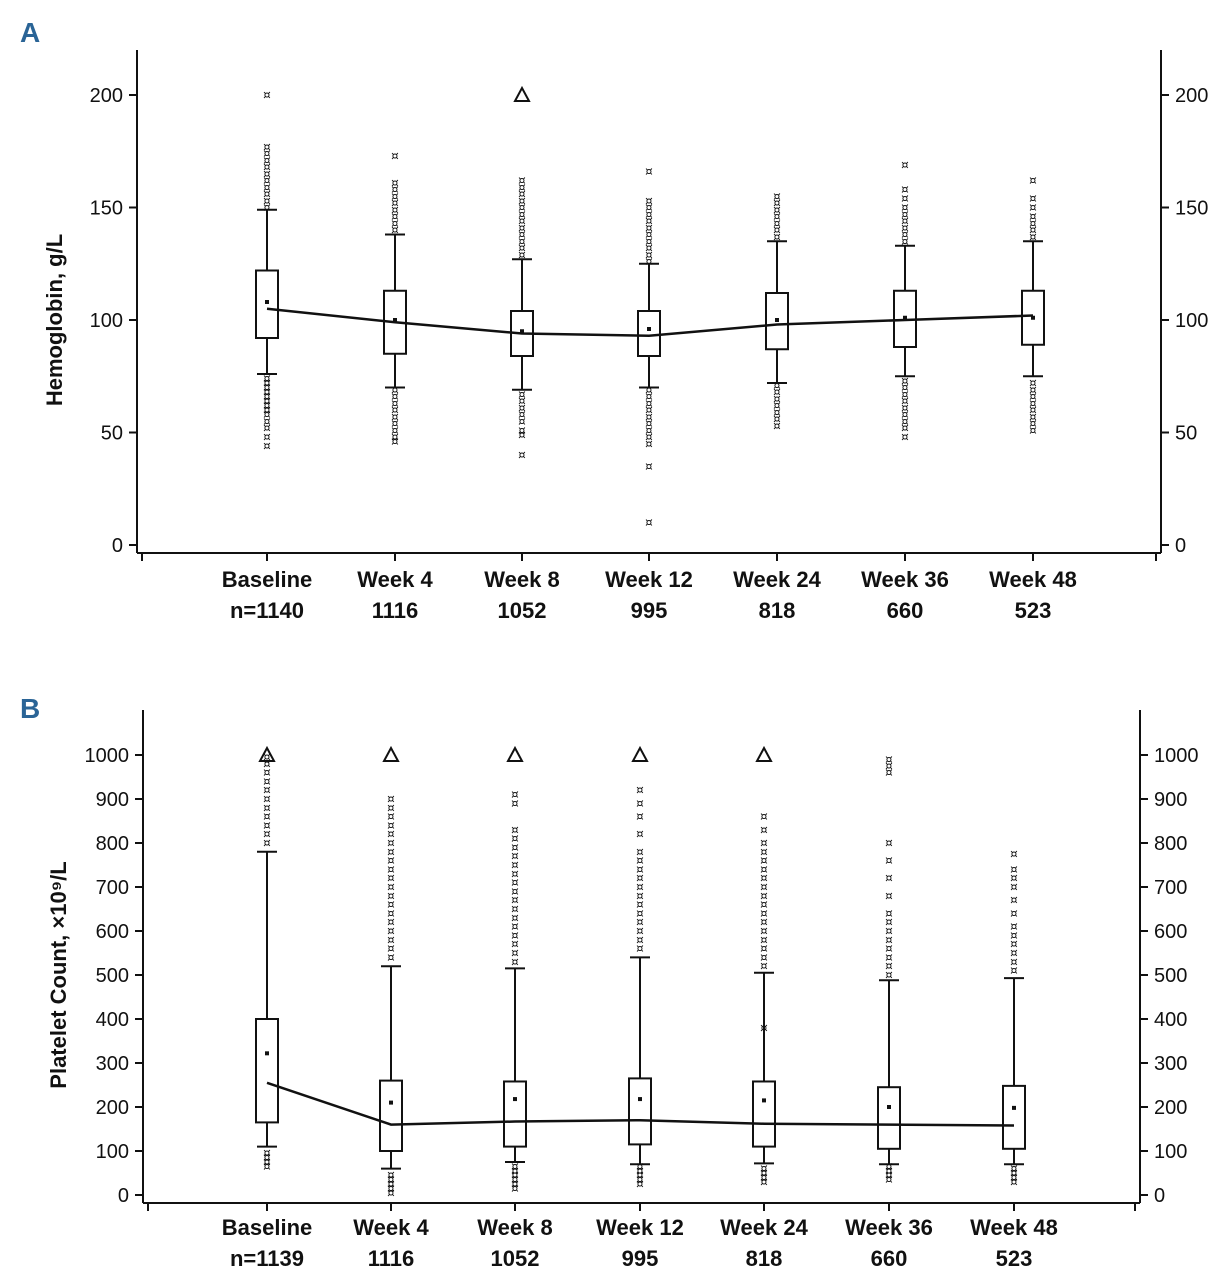 This screenshot has height=1280, width=1225. Describe the element at coordinates (395, 299) in the screenshot. I see `box-1: ¤¤¤¤¤¤¤¤¤¤¤¤¤¤¤¤¤¤` at that location.